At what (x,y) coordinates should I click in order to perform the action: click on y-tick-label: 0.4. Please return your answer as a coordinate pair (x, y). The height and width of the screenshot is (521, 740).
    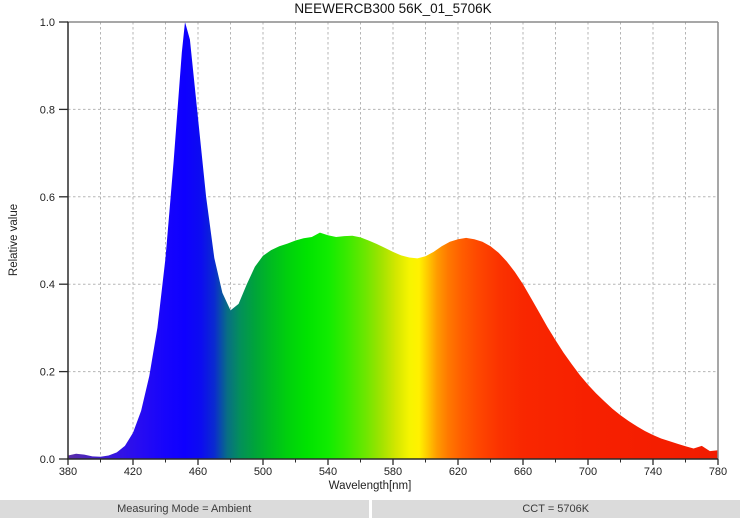
    Looking at the image, I should click on (47, 285).